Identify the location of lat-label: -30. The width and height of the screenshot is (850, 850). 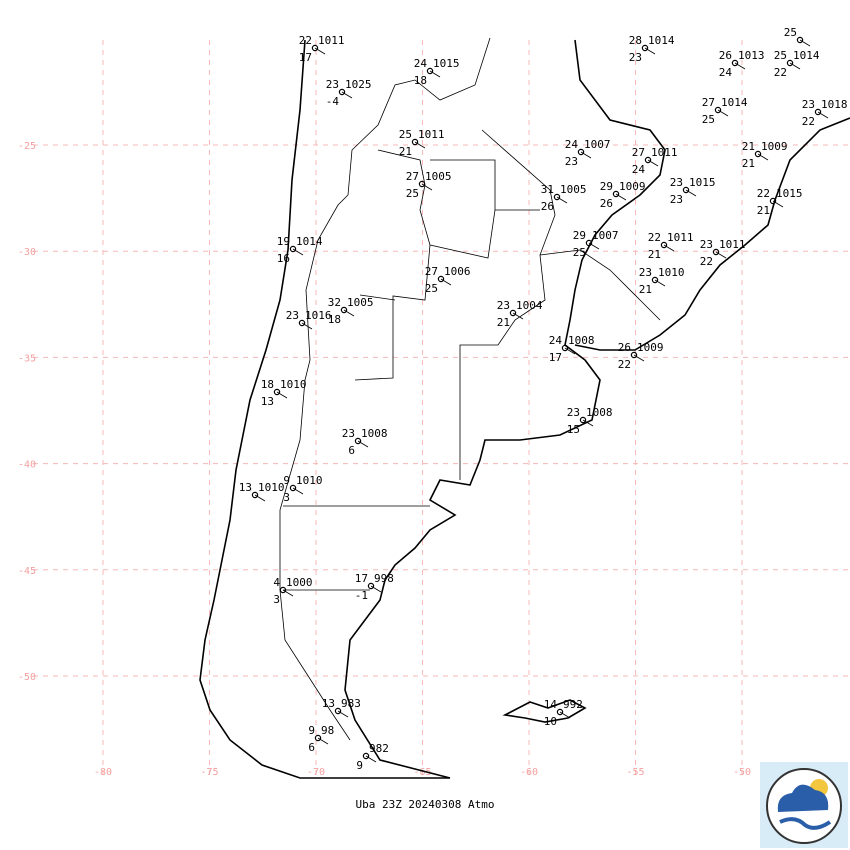
(27, 252).